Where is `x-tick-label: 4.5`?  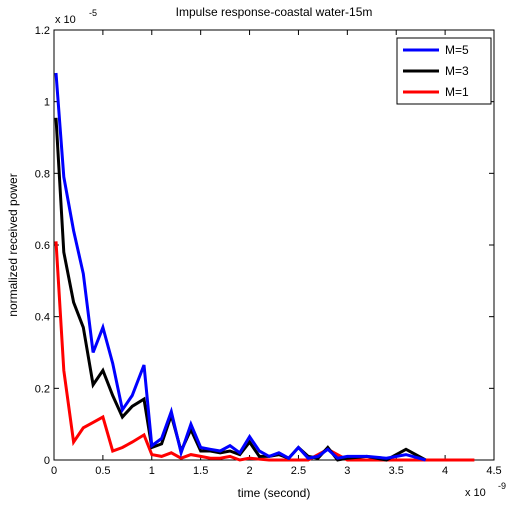 x-tick-label: 4.5 is located at coordinates (493, 471).